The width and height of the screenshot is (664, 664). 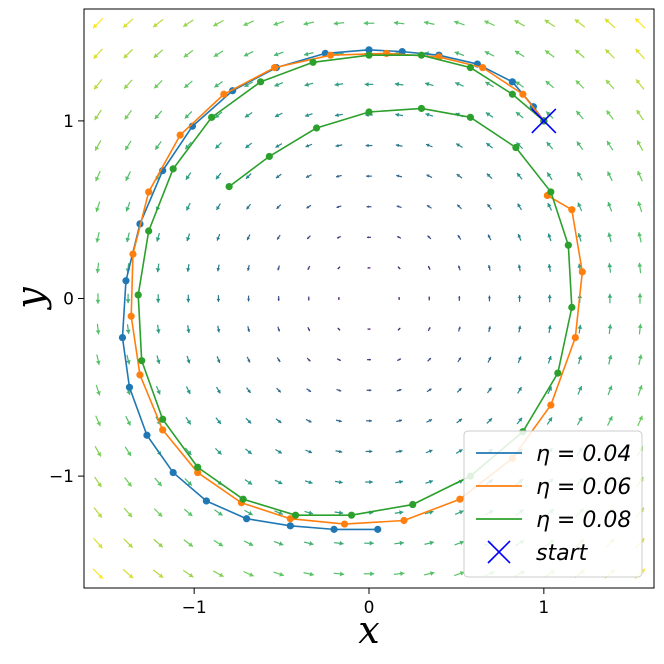 I want to click on legend-label: start, so click(x=562, y=553).